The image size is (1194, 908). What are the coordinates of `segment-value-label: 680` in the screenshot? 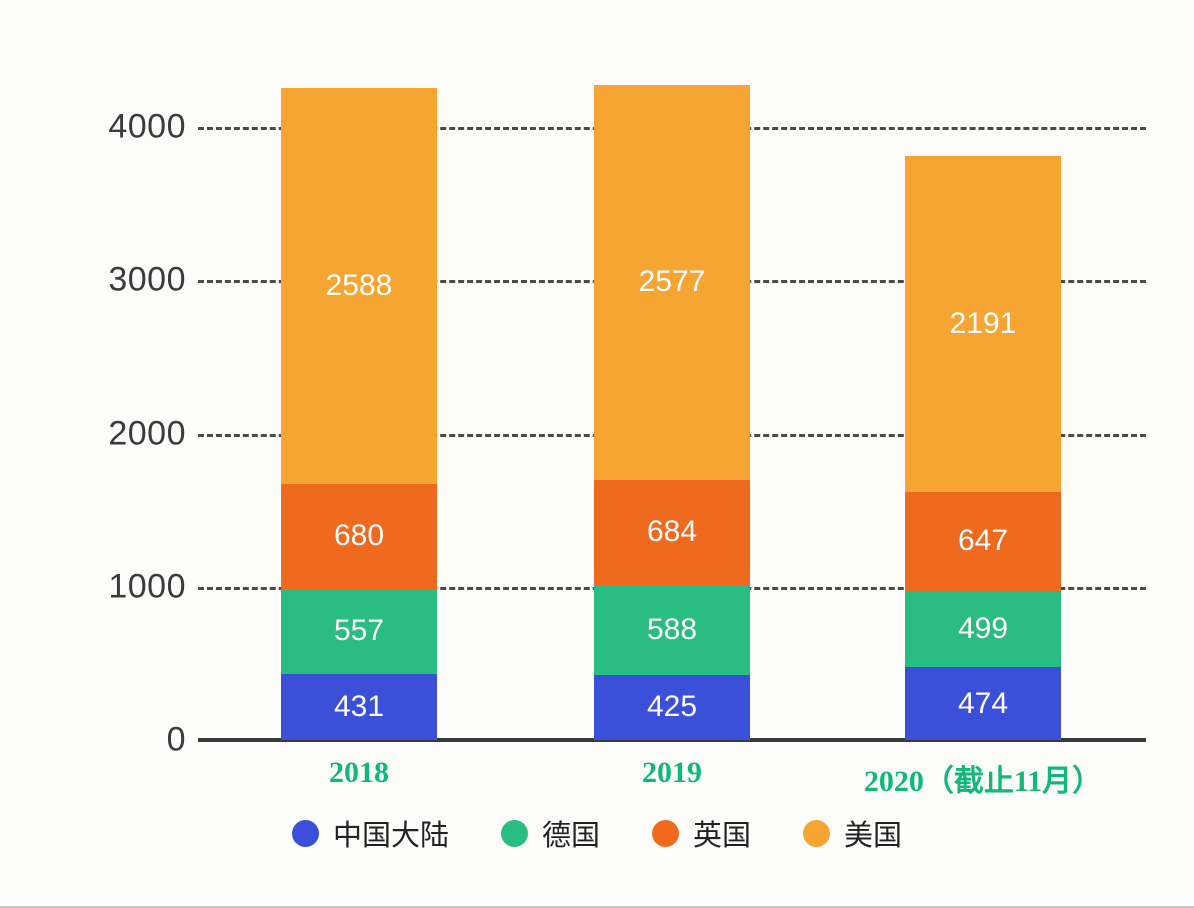 It's located at (359, 536).